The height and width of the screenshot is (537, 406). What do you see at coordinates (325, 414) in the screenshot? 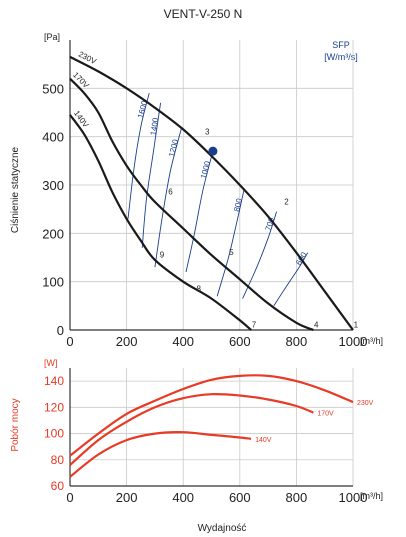
I see `power-curve-label-170V: 170V` at bounding box center [325, 414].